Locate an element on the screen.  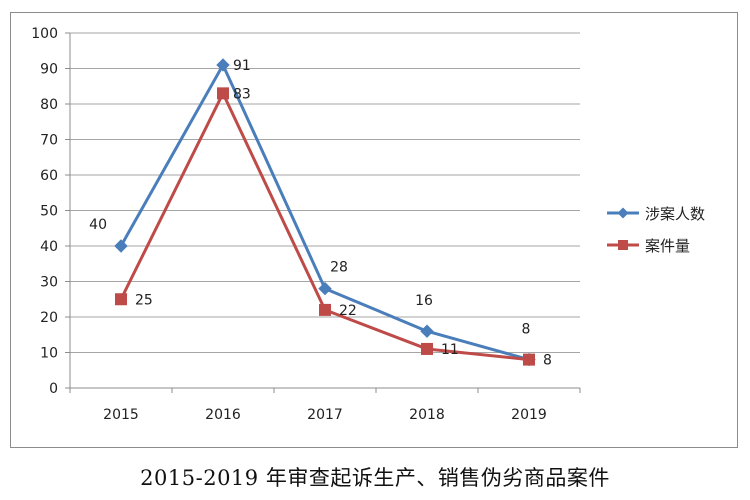
legend-label: 案件量 is located at coordinates (667, 246).